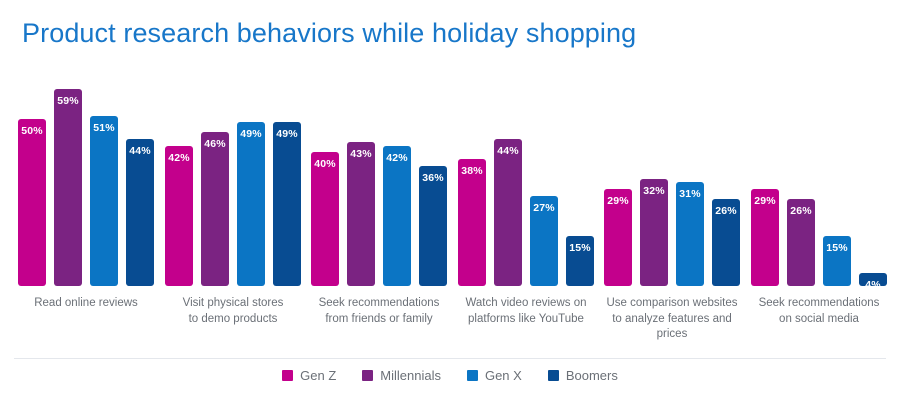 The height and width of the screenshot is (400, 900). I want to click on legend-label: Millennials, so click(410, 375).